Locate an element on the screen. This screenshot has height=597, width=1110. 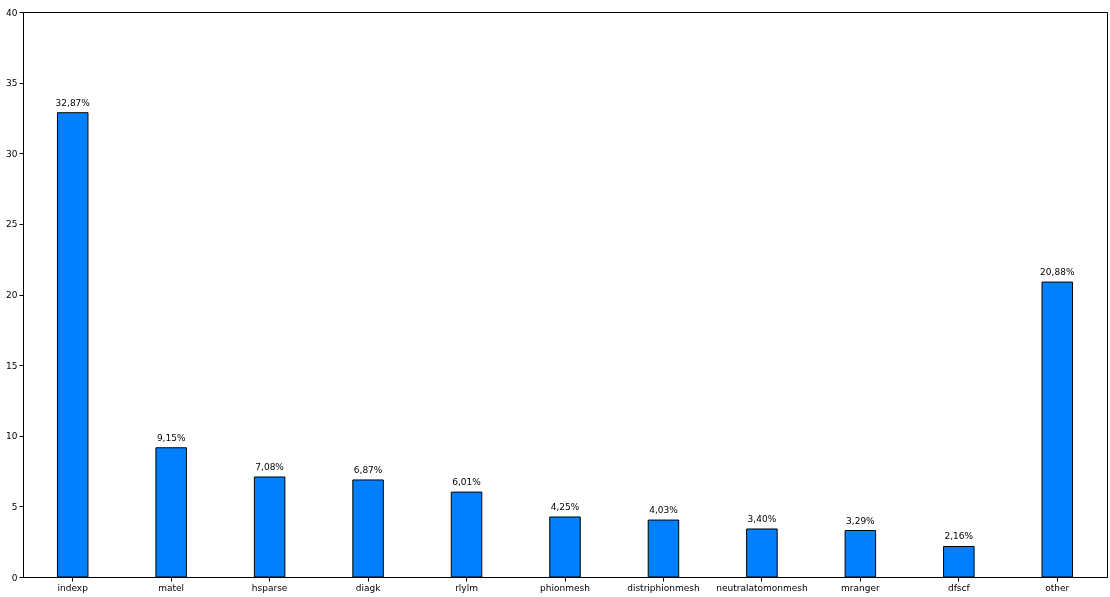
x-tick-label: hsparse is located at coordinates (269, 587).